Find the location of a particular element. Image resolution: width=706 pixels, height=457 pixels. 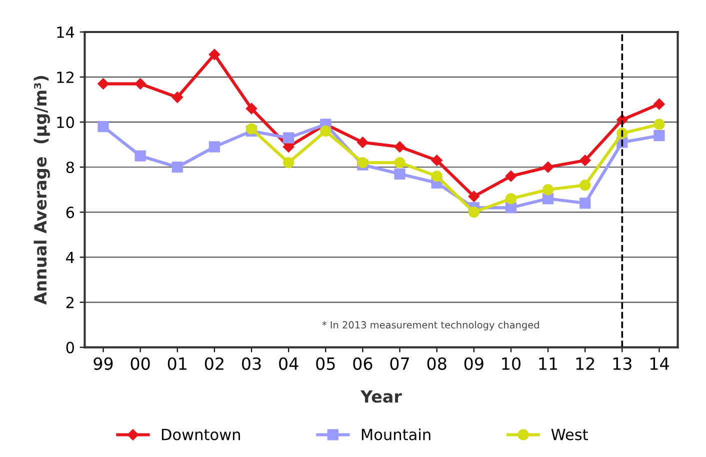

x-tick-label: 10 is located at coordinates (511, 363).